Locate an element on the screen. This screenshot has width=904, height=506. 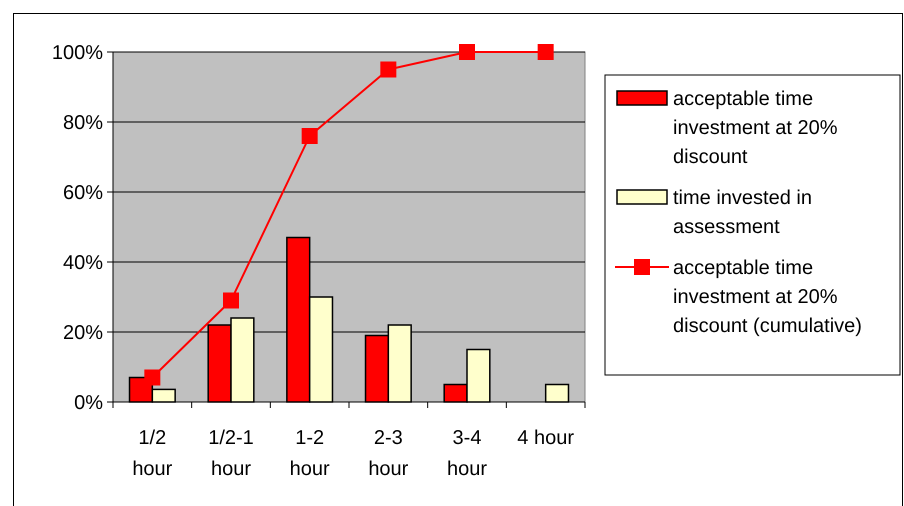
x-tick-label: 2-3 hour is located at coordinates (388, 453).